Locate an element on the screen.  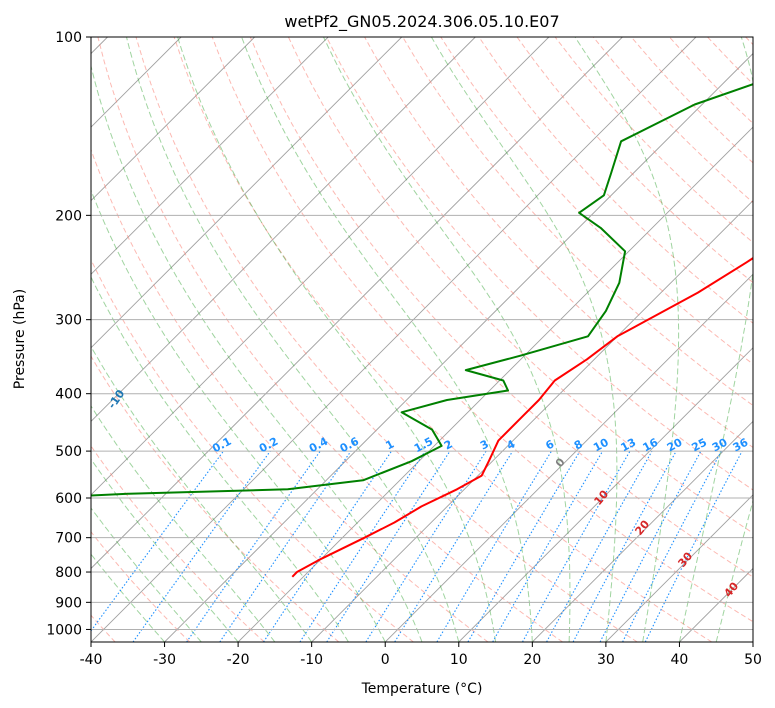
y-axis: 100 200 300 400 500 600 700 800 900 1000 is located at coordinates (68, 334).